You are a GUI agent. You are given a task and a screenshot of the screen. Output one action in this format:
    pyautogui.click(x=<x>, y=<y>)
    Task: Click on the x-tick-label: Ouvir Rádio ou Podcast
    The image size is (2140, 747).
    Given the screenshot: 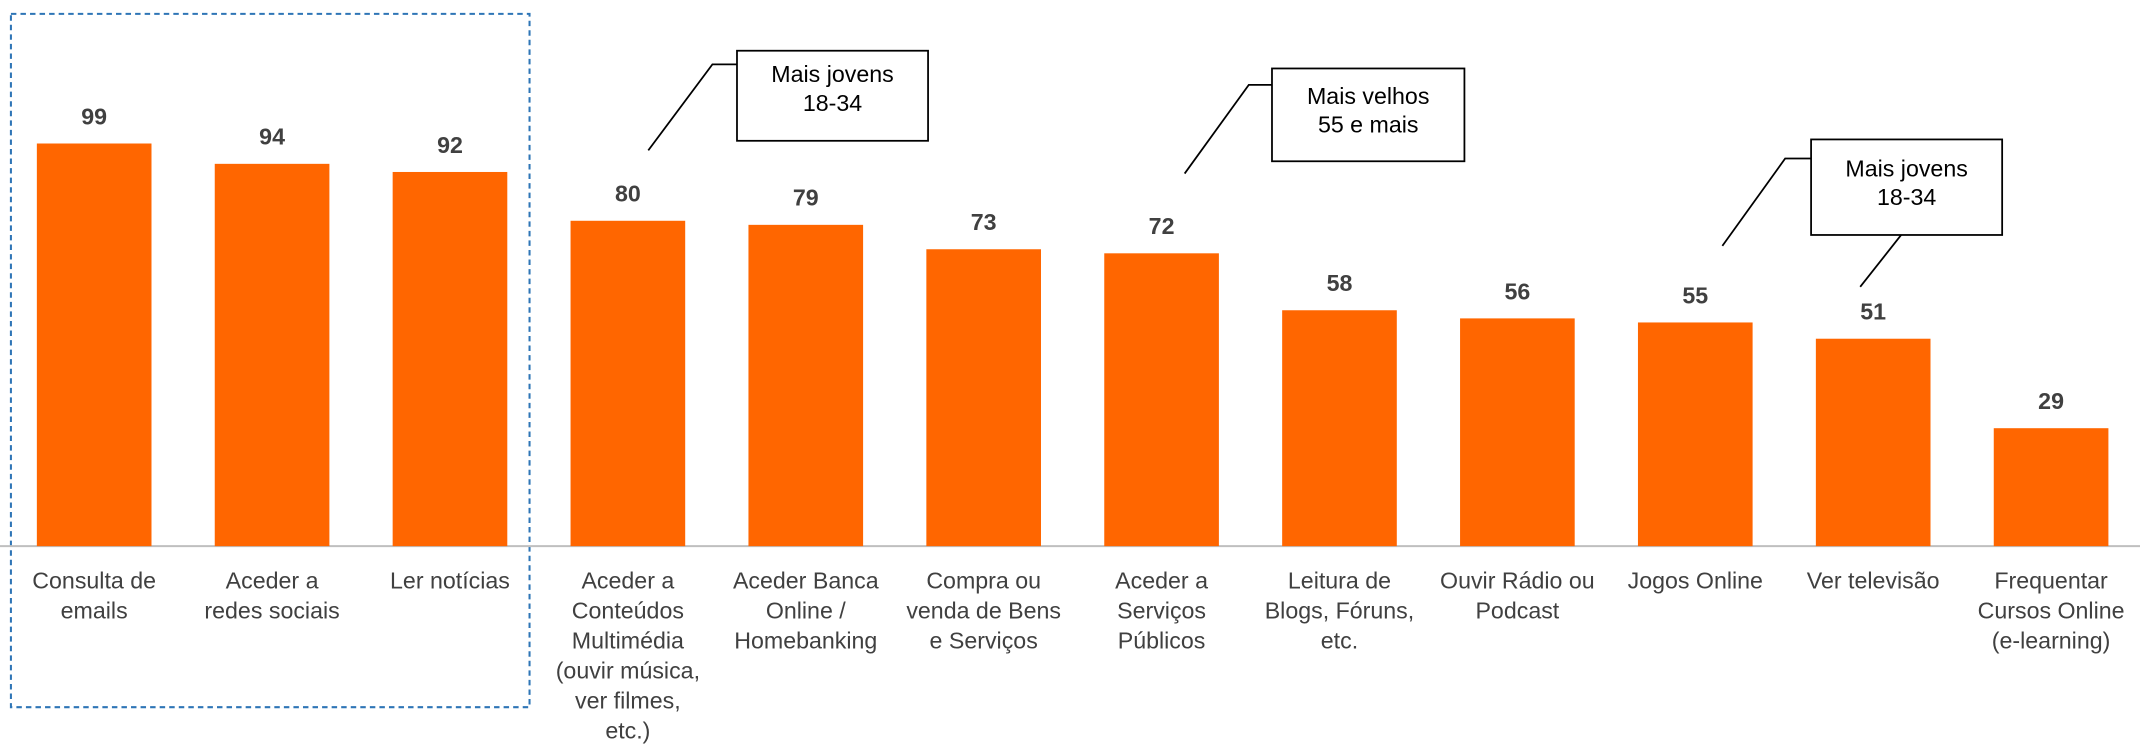 What is the action you would take?
    pyautogui.click(x=1517, y=595)
    